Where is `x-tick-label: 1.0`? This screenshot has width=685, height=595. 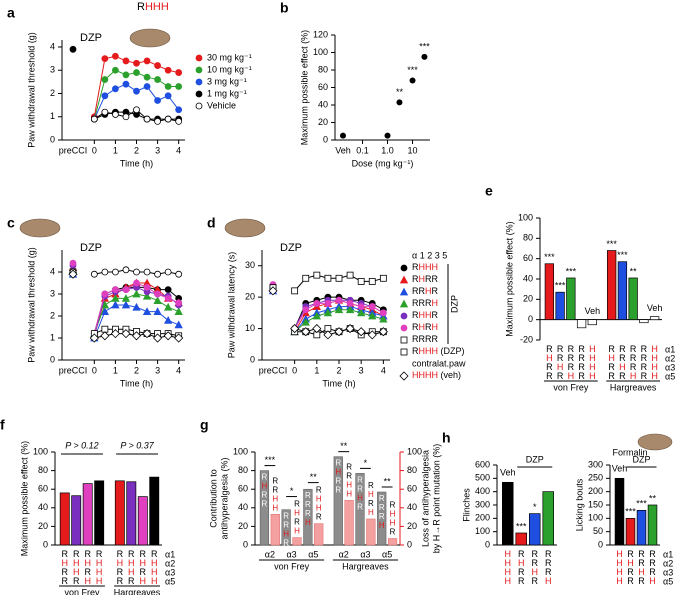
x-tick-label: 1.0 is located at coordinates (387, 150).